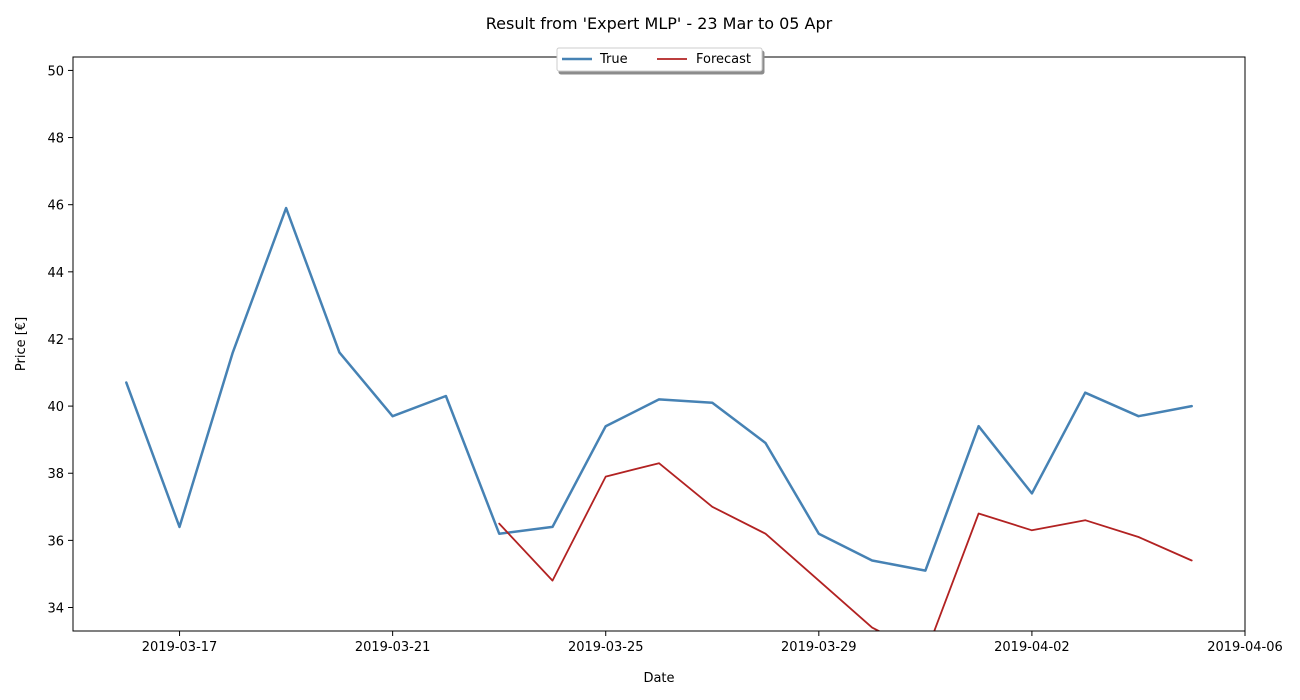  I want to click on y-tick-label: 44, so click(55, 273).